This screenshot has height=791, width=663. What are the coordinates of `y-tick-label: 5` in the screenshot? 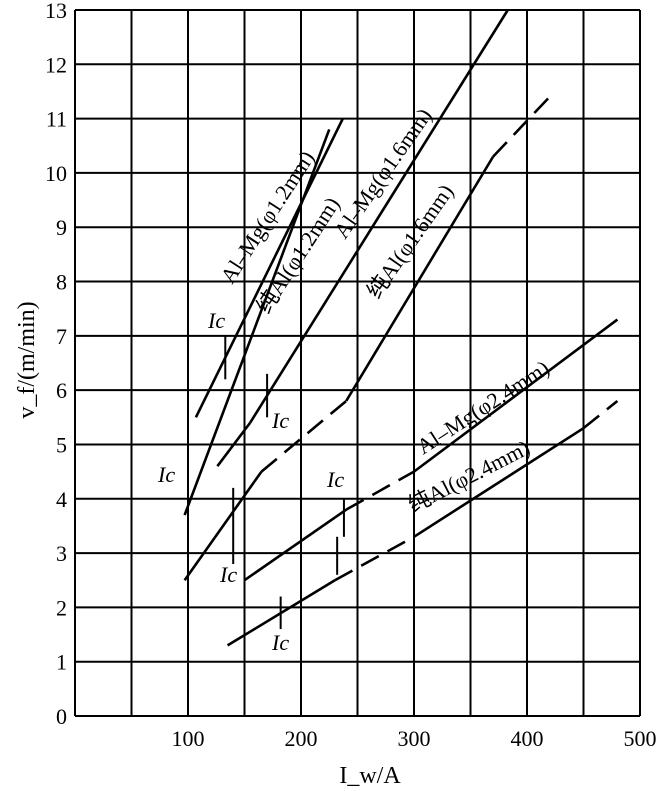 It's located at (61, 444).